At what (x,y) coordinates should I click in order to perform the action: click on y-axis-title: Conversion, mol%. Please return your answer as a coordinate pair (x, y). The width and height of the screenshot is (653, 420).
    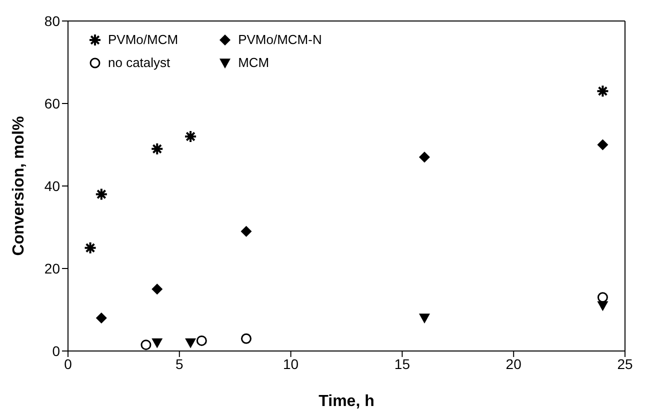
    Looking at the image, I should click on (19, 186).